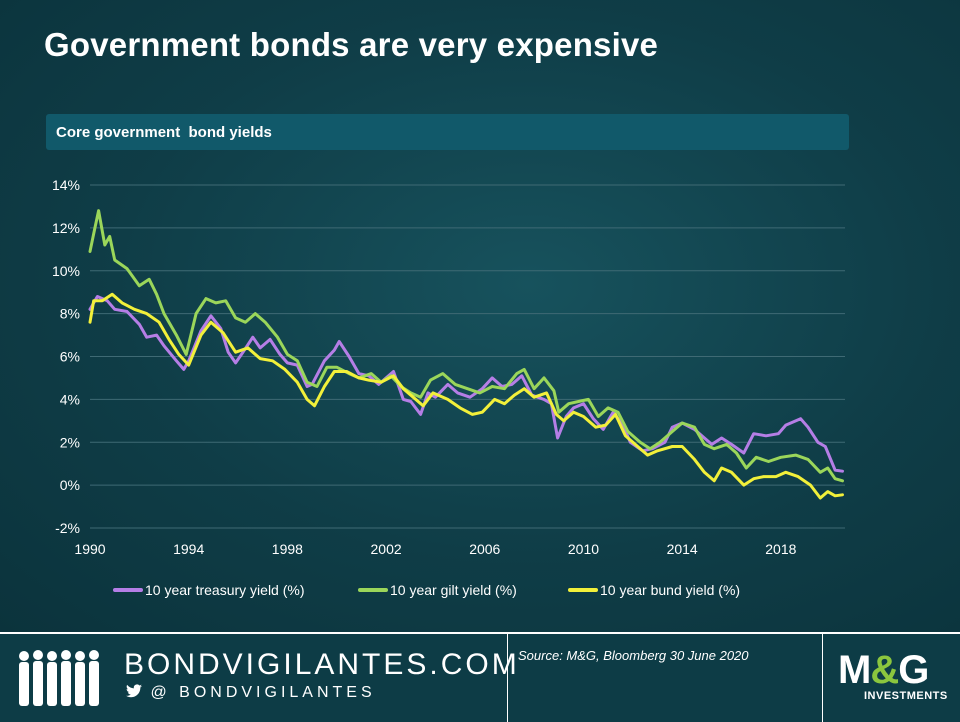 This screenshot has width=960, height=722. Describe the element at coordinates (70, 314) in the screenshot. I see `y-tick-label: 8%` at that location.